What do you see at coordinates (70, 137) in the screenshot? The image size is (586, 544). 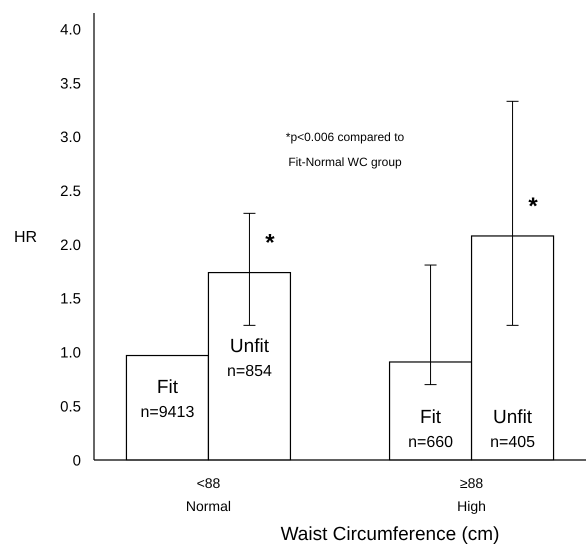 I see `y-tick-label: 3.0` at bounding box center [70, 137].